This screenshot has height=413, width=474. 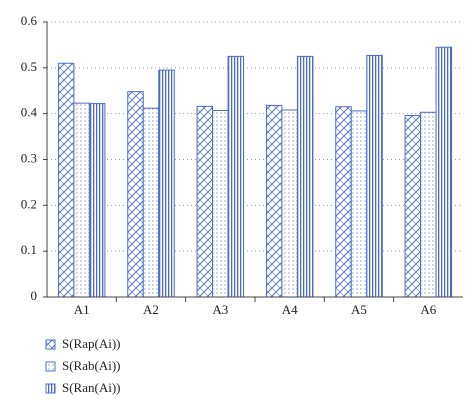 I want to click on y-tick-label: 0.4, so click(x=29, y=112).